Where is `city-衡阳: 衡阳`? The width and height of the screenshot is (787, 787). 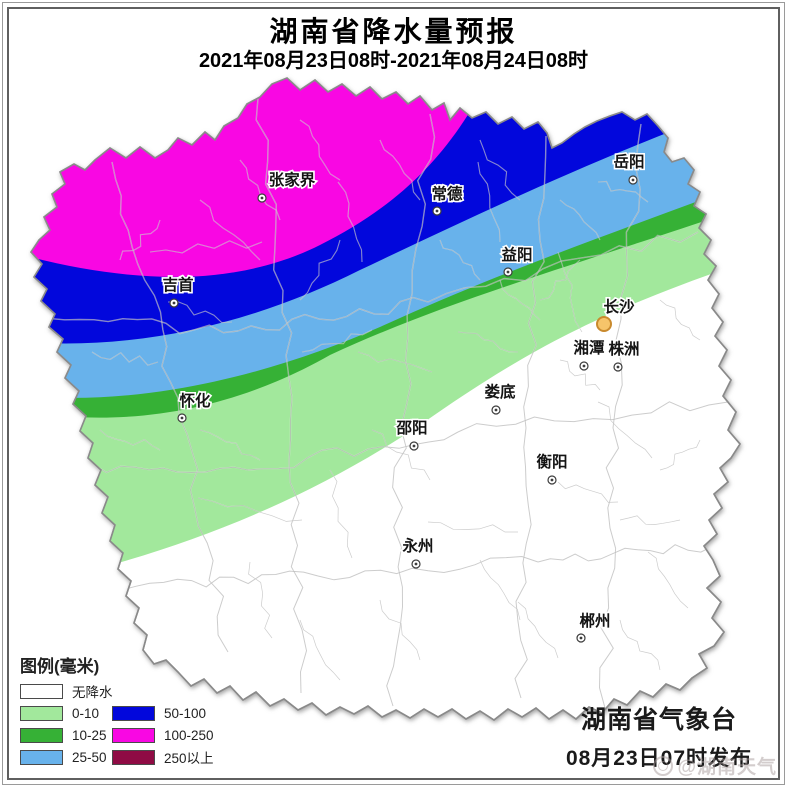
city-衡阳: 衡阳 is located at coordinates (552, 467).